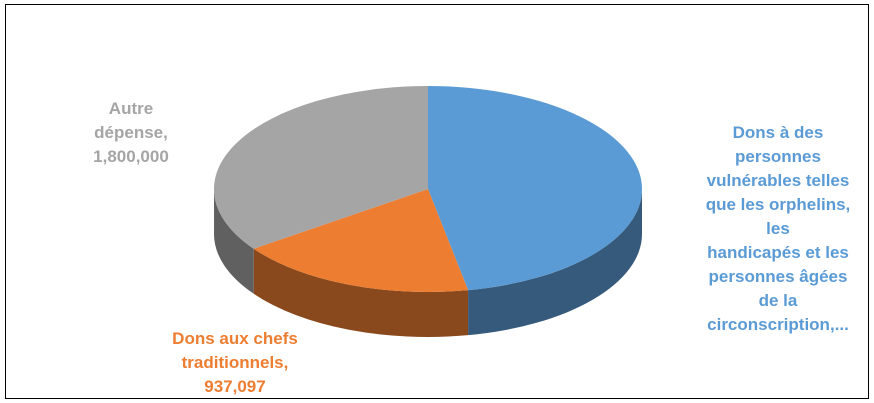 This screenshot has height=403, width=874. Describe the element at coordinates (535, 188) in the screenshot. I see `pie-slice-vulnerable-donations` at that location.